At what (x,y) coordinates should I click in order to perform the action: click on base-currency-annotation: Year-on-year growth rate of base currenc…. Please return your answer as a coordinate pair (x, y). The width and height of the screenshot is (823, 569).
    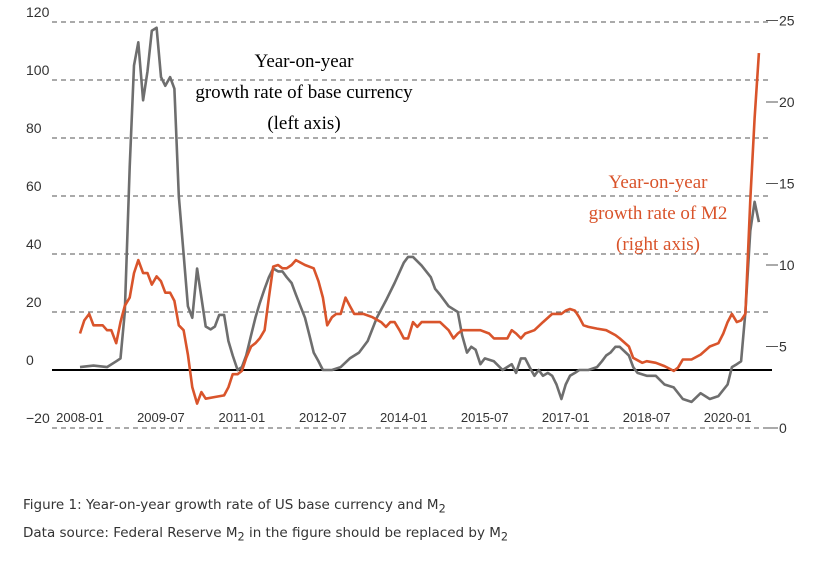
    Looking at the image, I should click on (304, 92).